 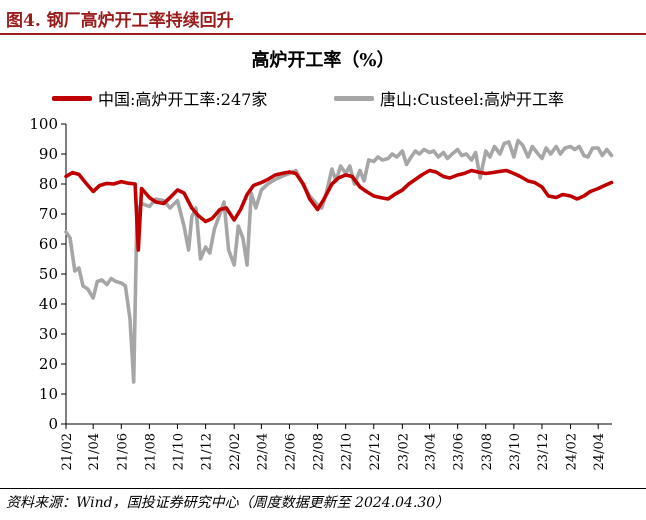 I want to click on x-tick-label: 22/08, so click(x=319, y=451).